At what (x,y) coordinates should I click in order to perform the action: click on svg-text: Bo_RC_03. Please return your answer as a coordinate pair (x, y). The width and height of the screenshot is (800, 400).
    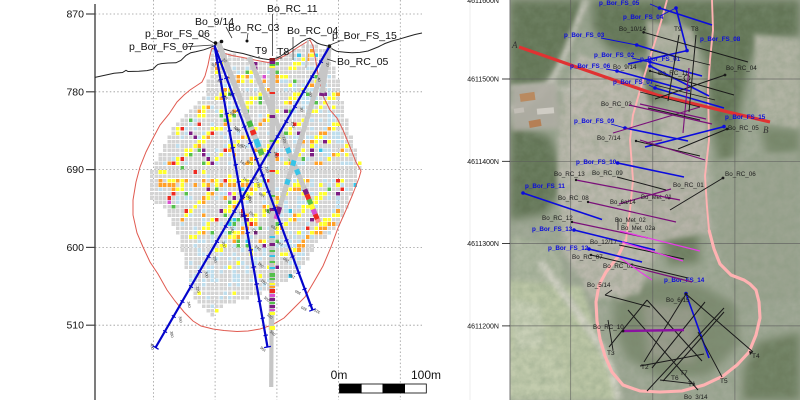
    Looking at the image, I should click on (616, 104).